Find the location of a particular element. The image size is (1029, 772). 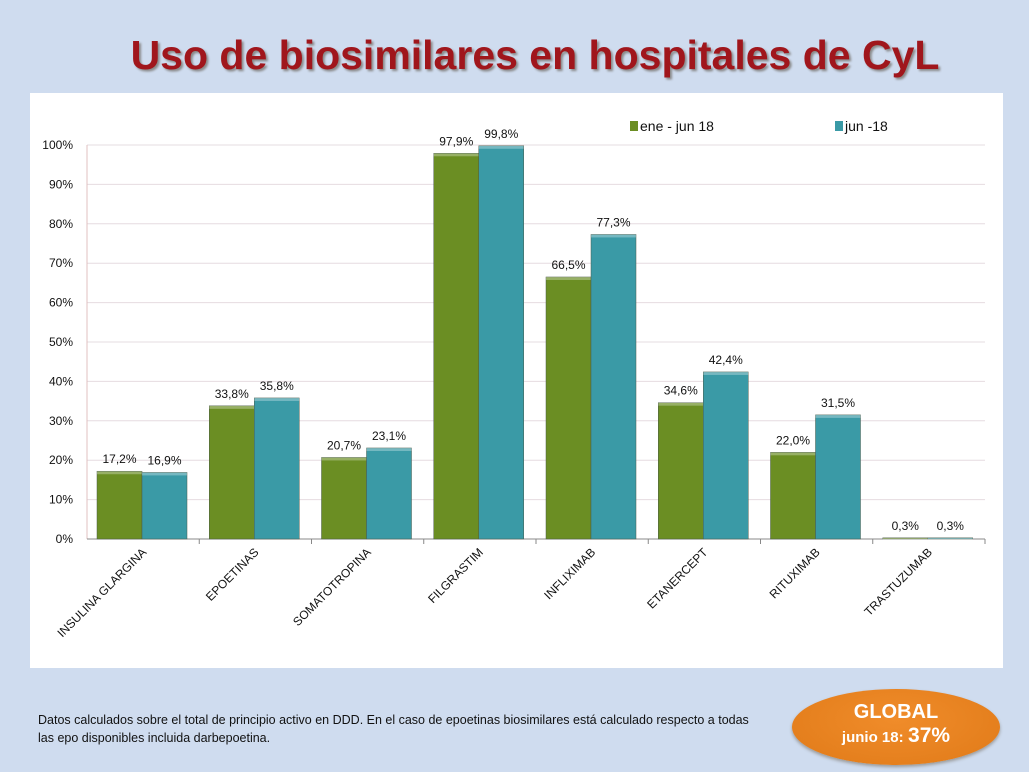

data-label: 17,2% is located at coordinates (119, 459).